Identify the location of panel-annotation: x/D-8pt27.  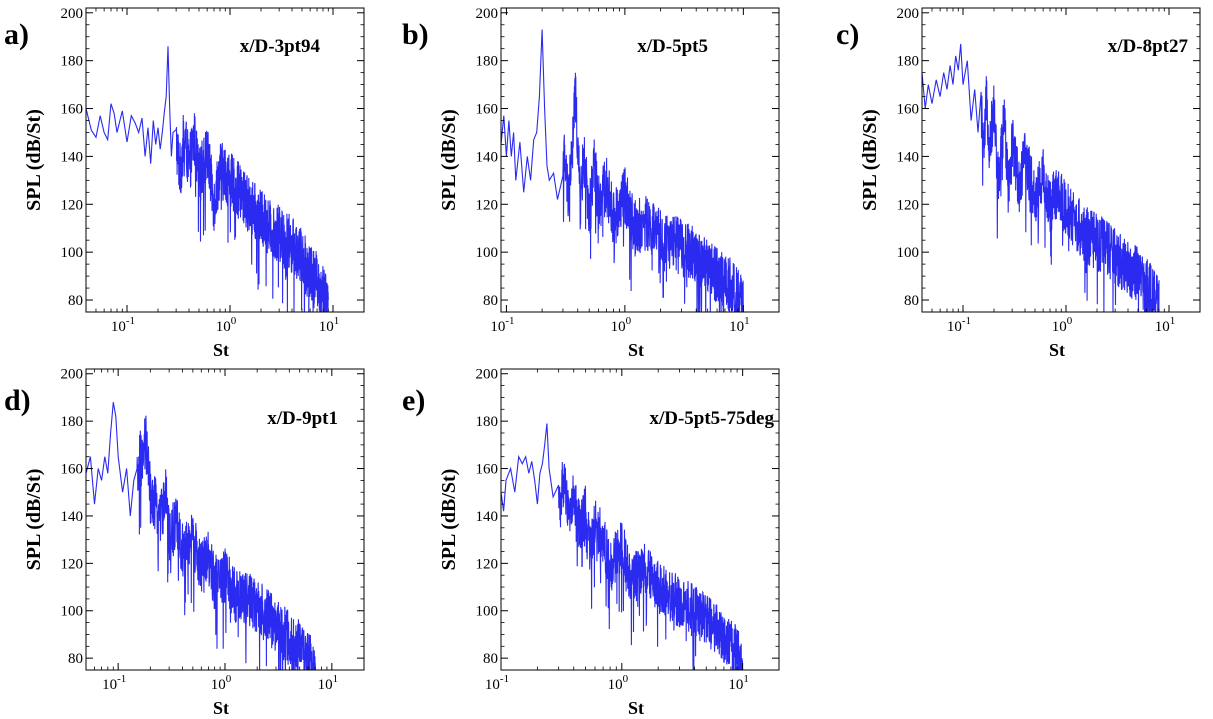
(1148, 46).